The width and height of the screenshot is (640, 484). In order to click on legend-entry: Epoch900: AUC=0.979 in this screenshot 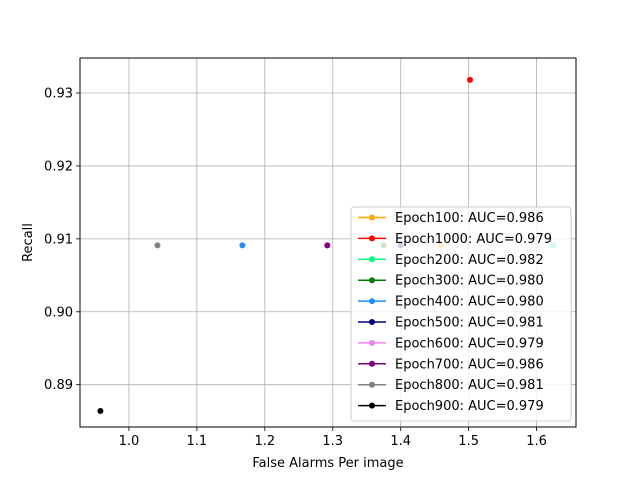, I will do `click(469, 406)`.